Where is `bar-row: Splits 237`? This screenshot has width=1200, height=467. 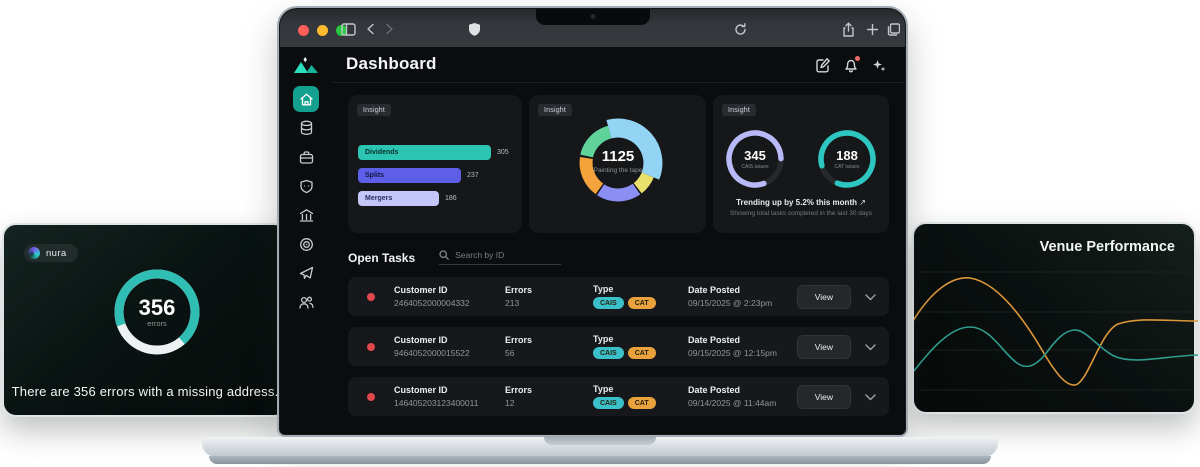 bar-row: Splits 237 is located at coordinates (437, 175).